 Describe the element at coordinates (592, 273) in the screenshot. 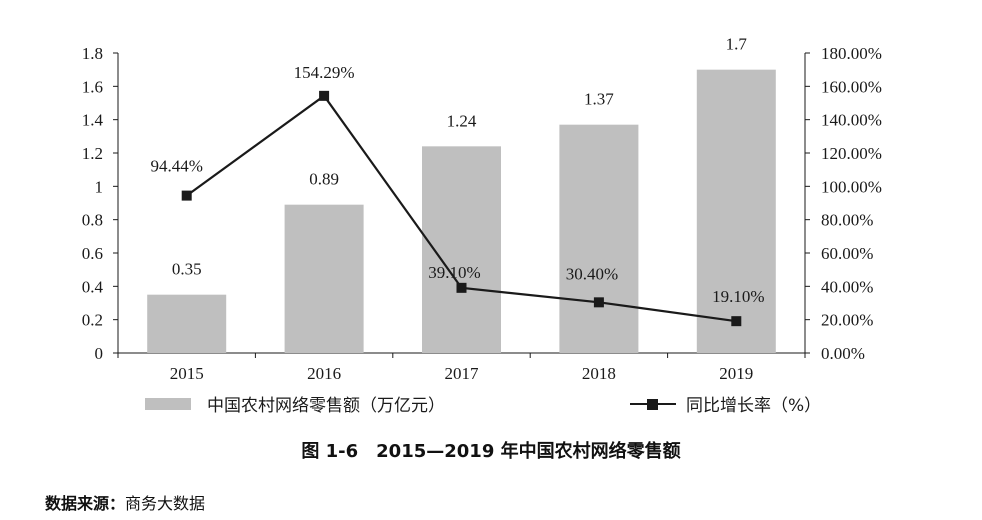

I see `line-data-label: 30.40%` at that location.